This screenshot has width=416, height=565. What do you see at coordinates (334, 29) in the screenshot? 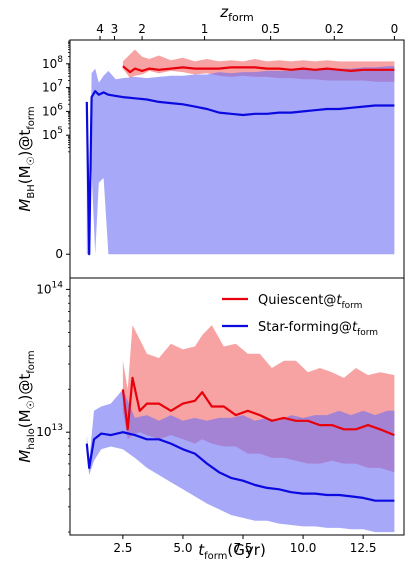
I see `top-tick-label: 0.2` at bounding box center [334, 29].